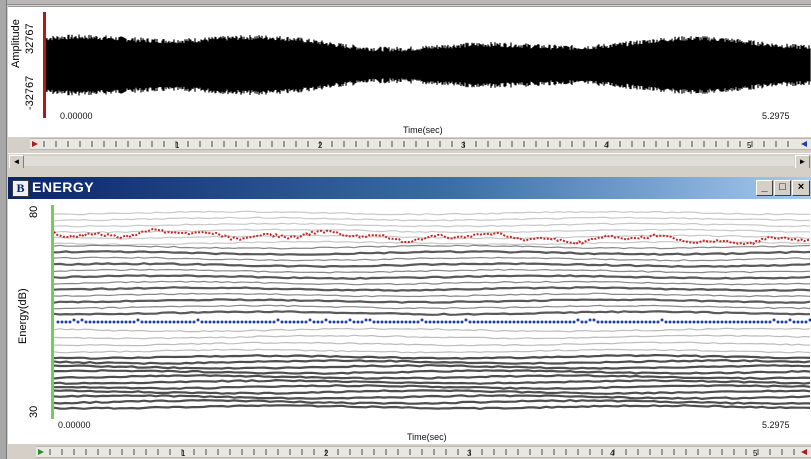  What do you see at coordinates (776, 116) in the screenshot?
I see `waveform-time-end: 5.2975` at bounding box center [776, 116].